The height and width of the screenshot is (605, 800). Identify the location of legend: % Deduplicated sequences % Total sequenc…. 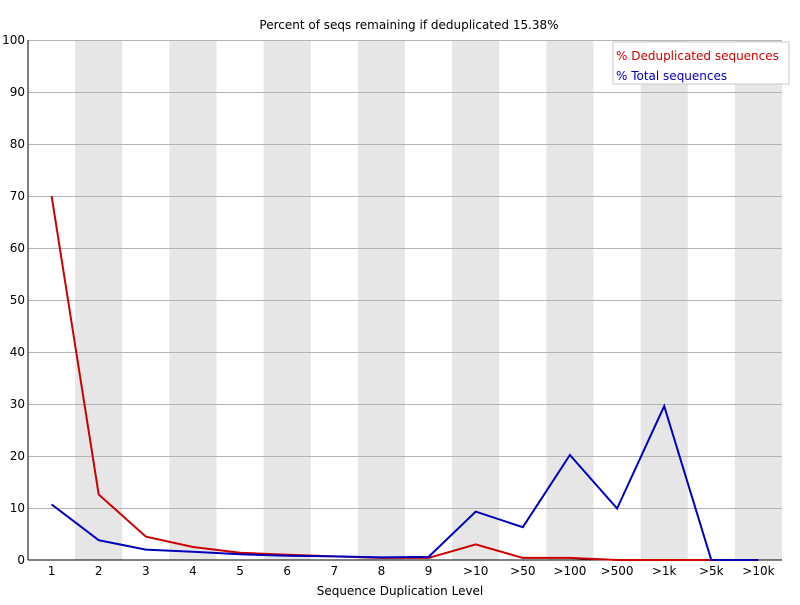
(701, 63).